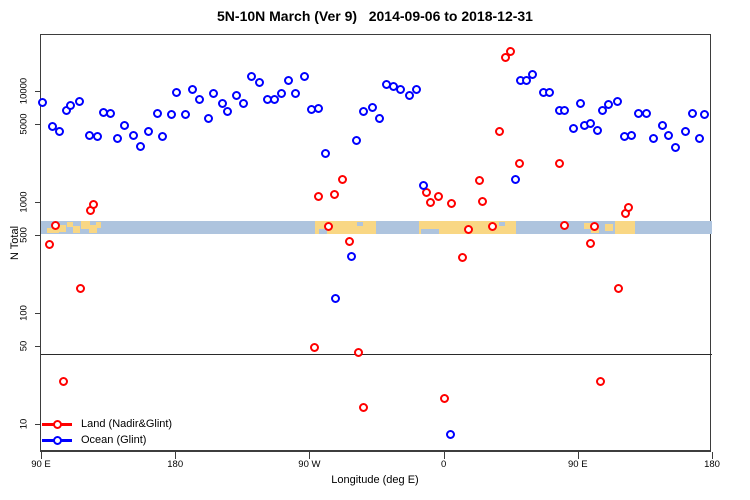 This screenshot has width=750, height=500. I want to click on legend-label-ocean: Ocean (Glint), so click(114, 440).